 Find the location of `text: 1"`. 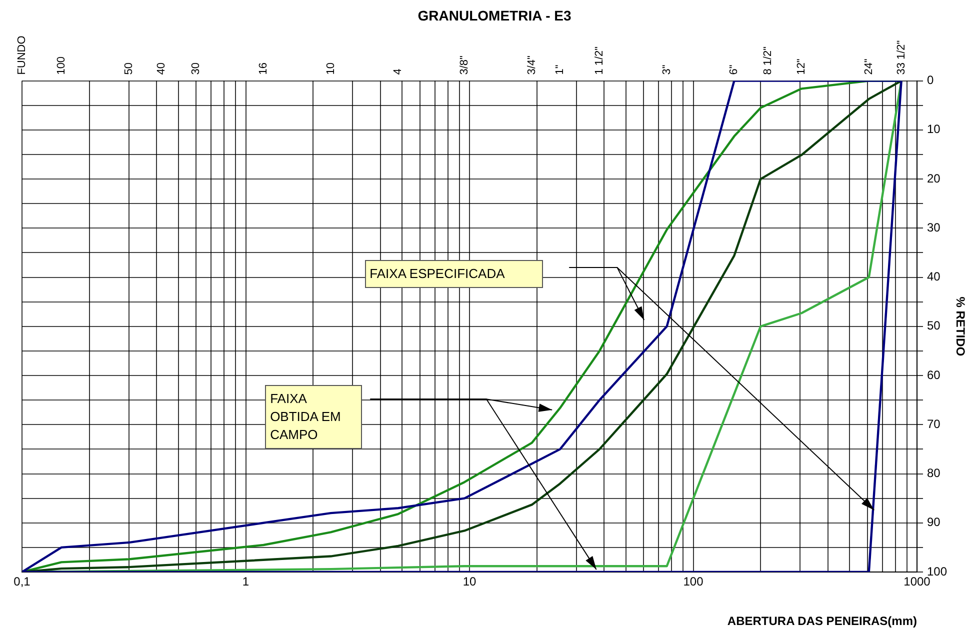

text: 1" is located at coordinates (560, 69).